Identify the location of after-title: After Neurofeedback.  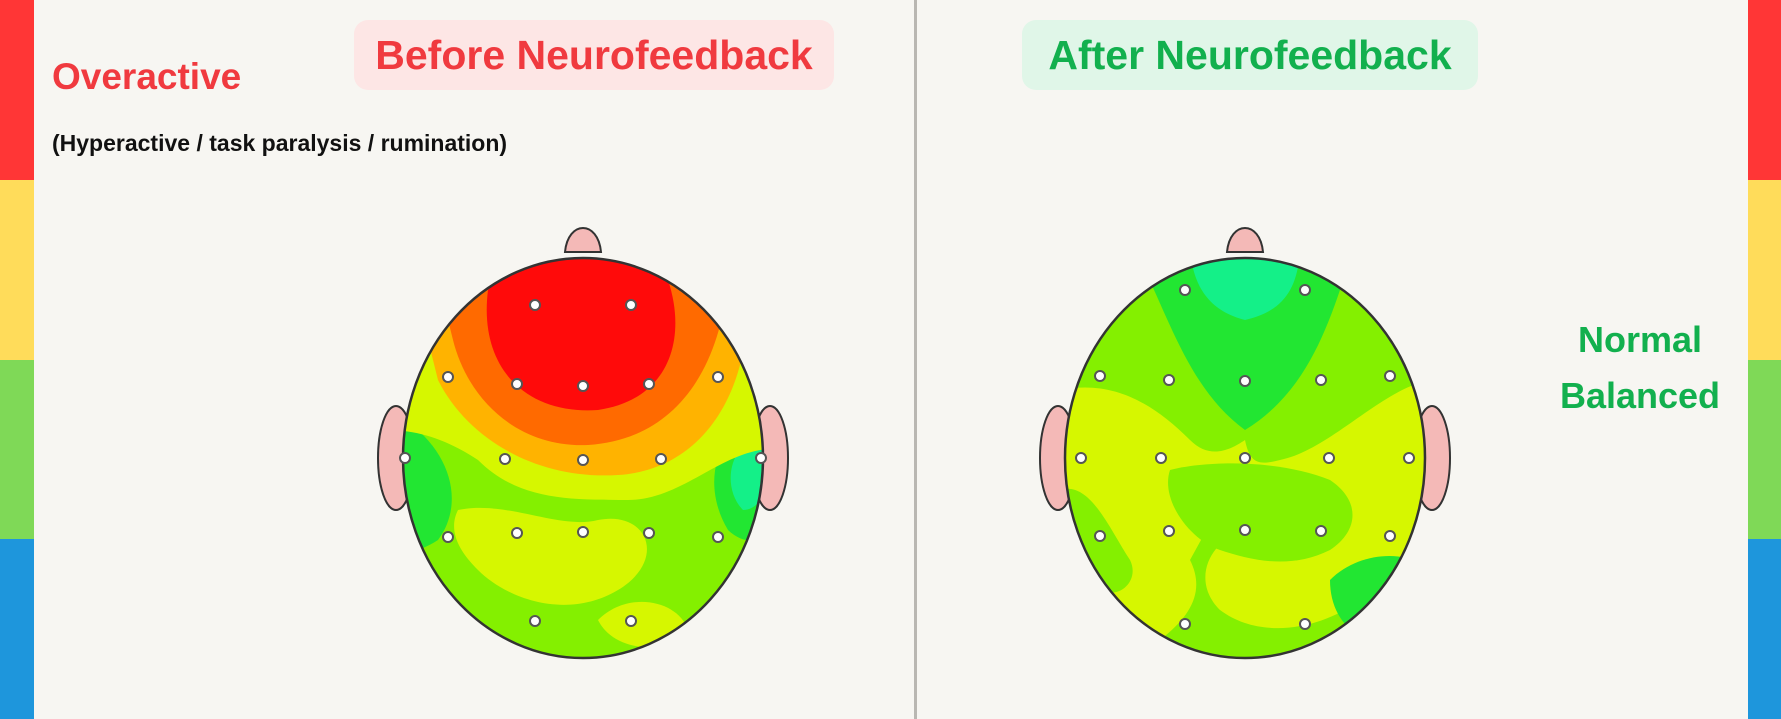
(1250, 55).